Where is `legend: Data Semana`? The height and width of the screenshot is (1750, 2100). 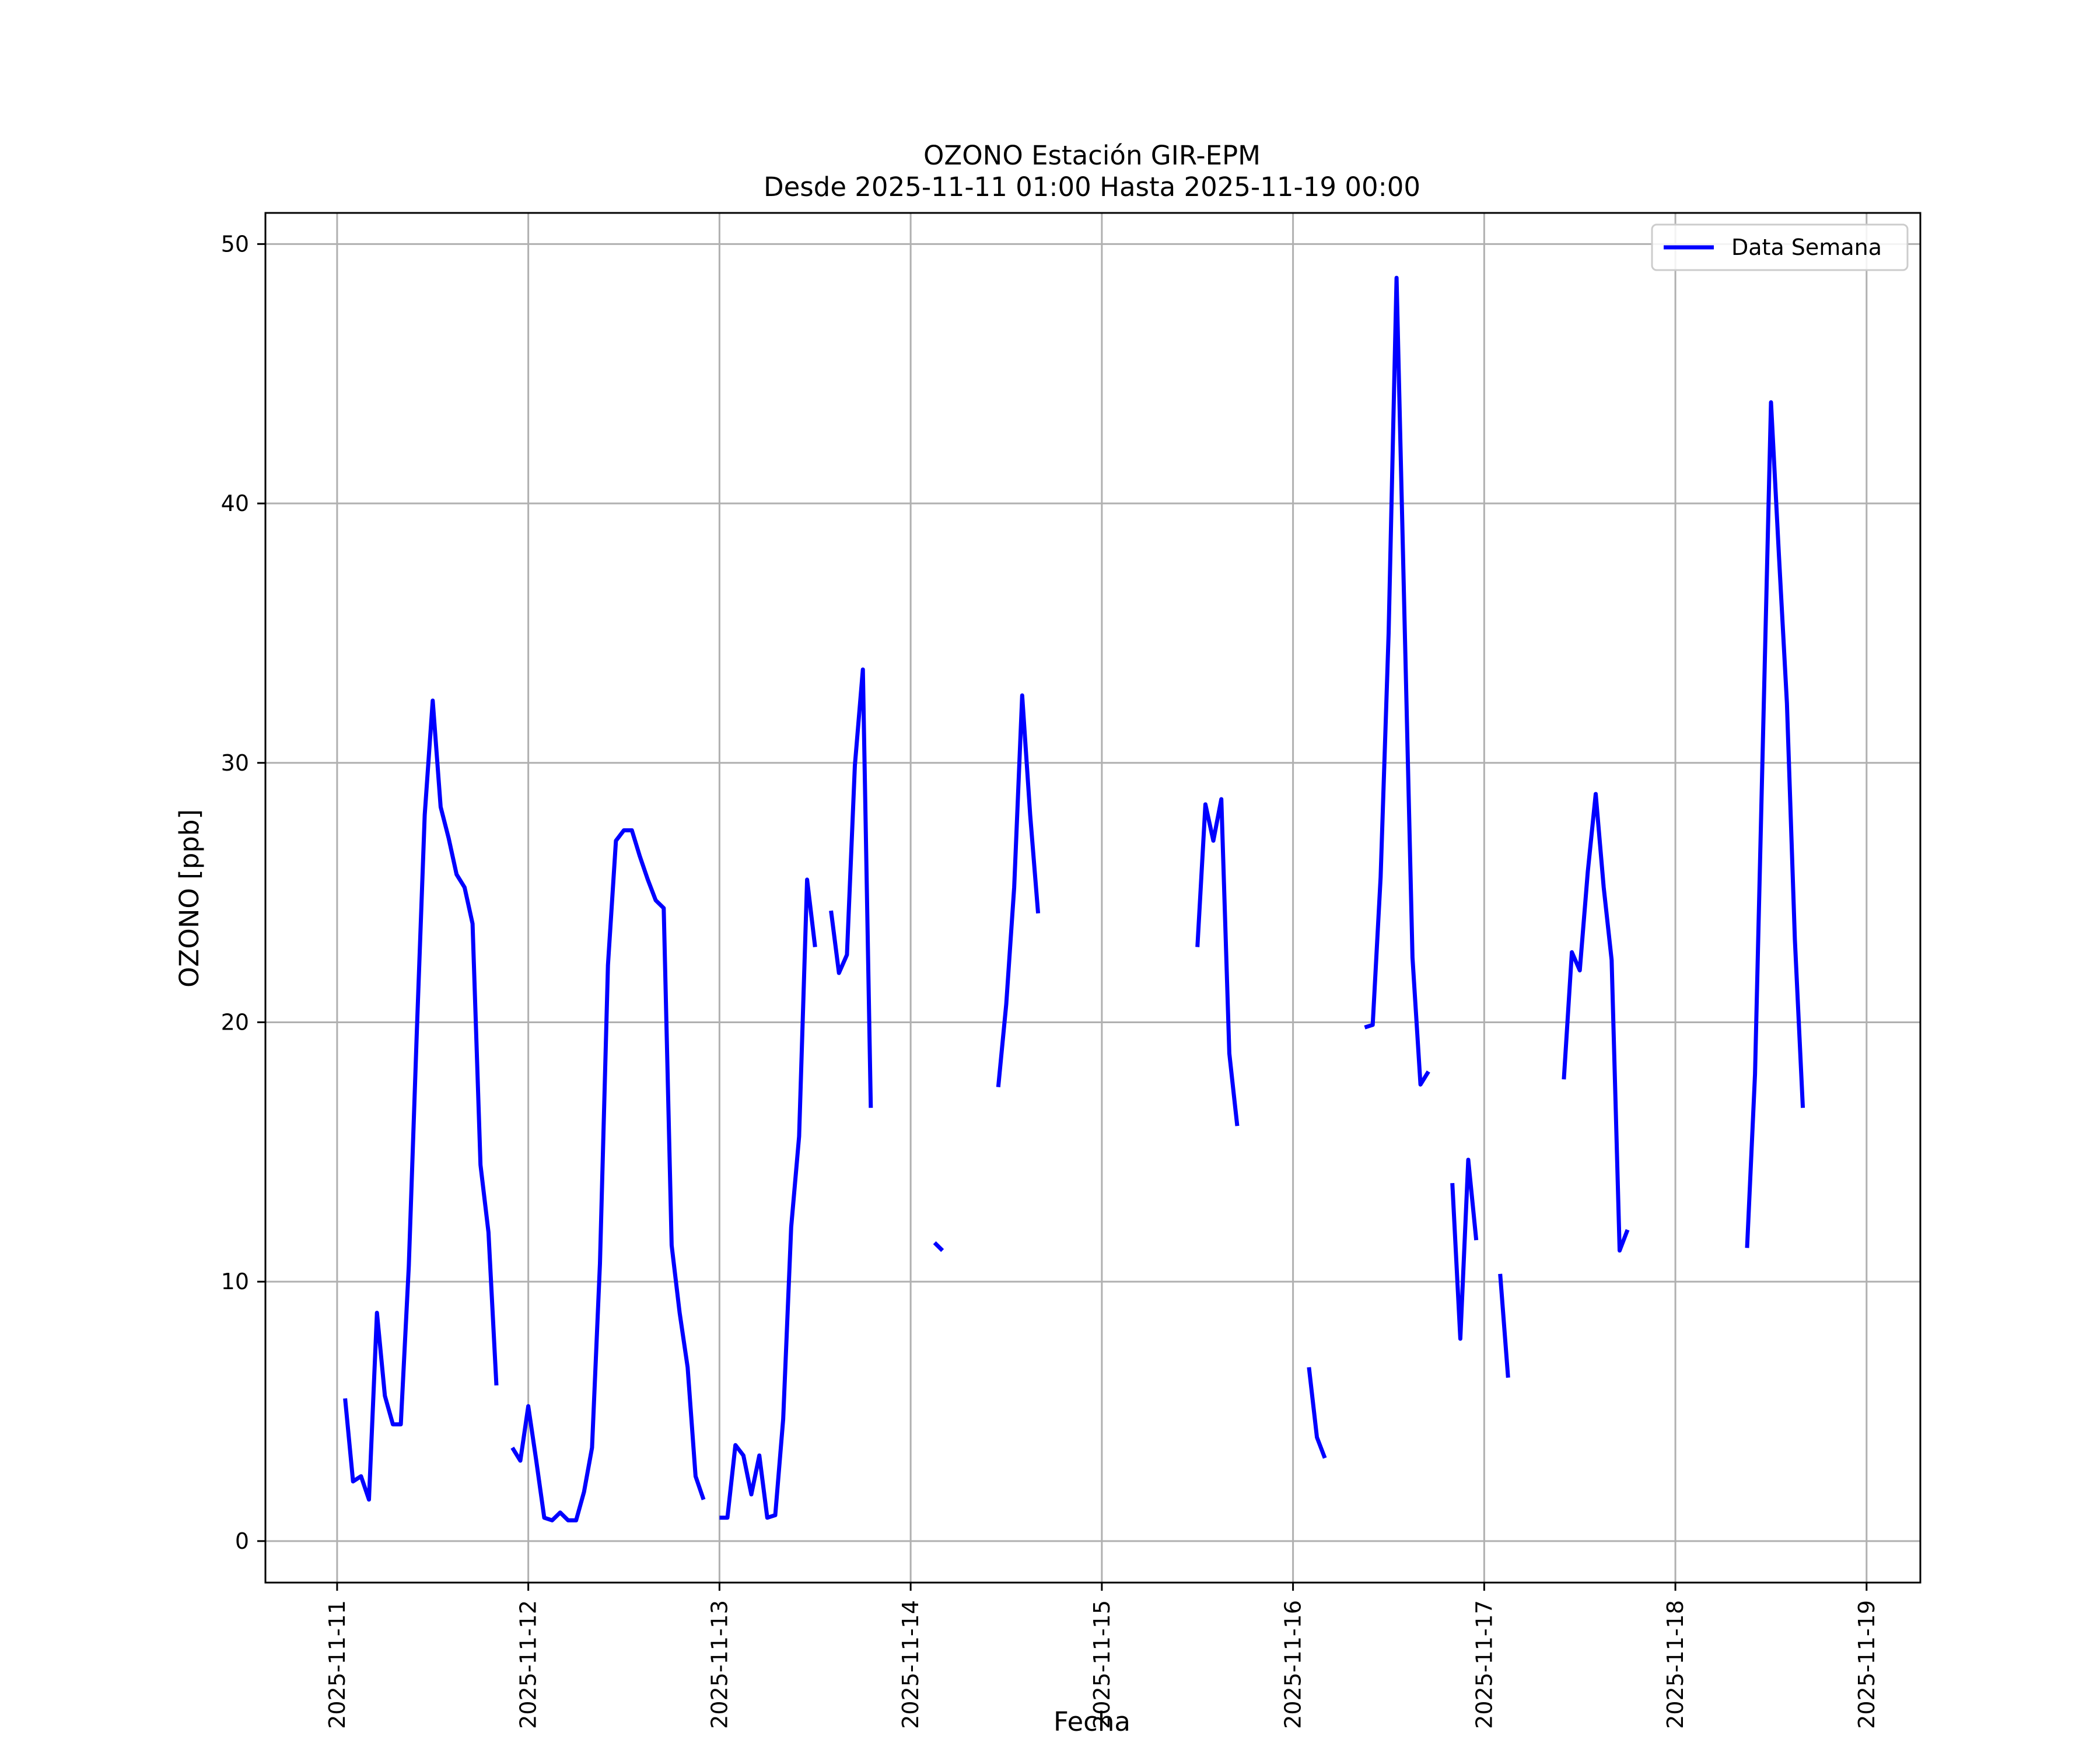
legend: Data Semana is located at coordinates (1780, 247).